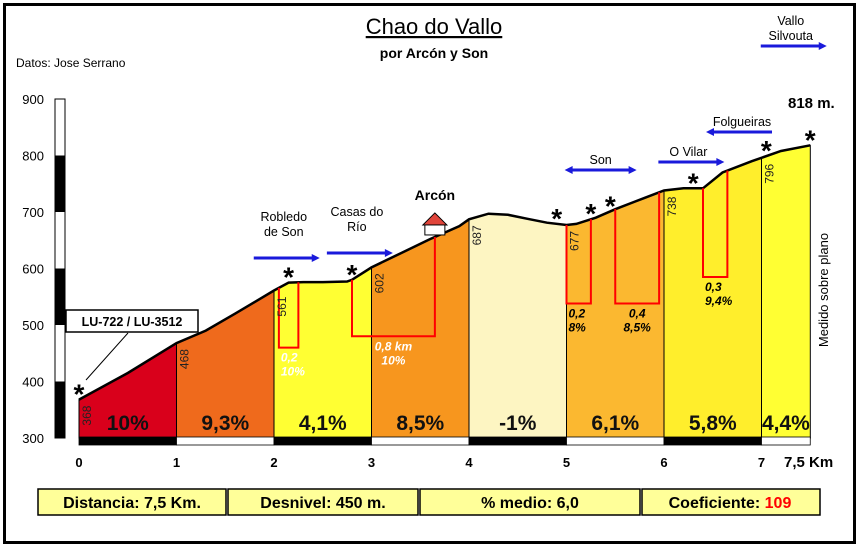 The height and width of the screenshot is (551, 863). What do you see at coordinates (33, 99) in the screenshot?
I see `y-tick-label: 900` at bounding box center [33, 99].